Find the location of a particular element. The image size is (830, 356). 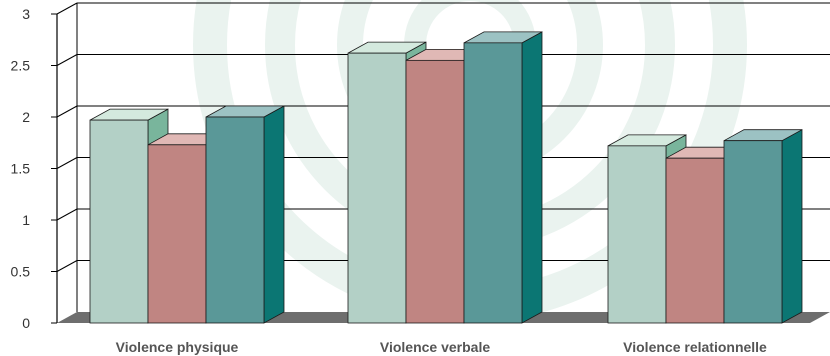

x-category-label: Violence verbale is located at coordinates (435, 347).